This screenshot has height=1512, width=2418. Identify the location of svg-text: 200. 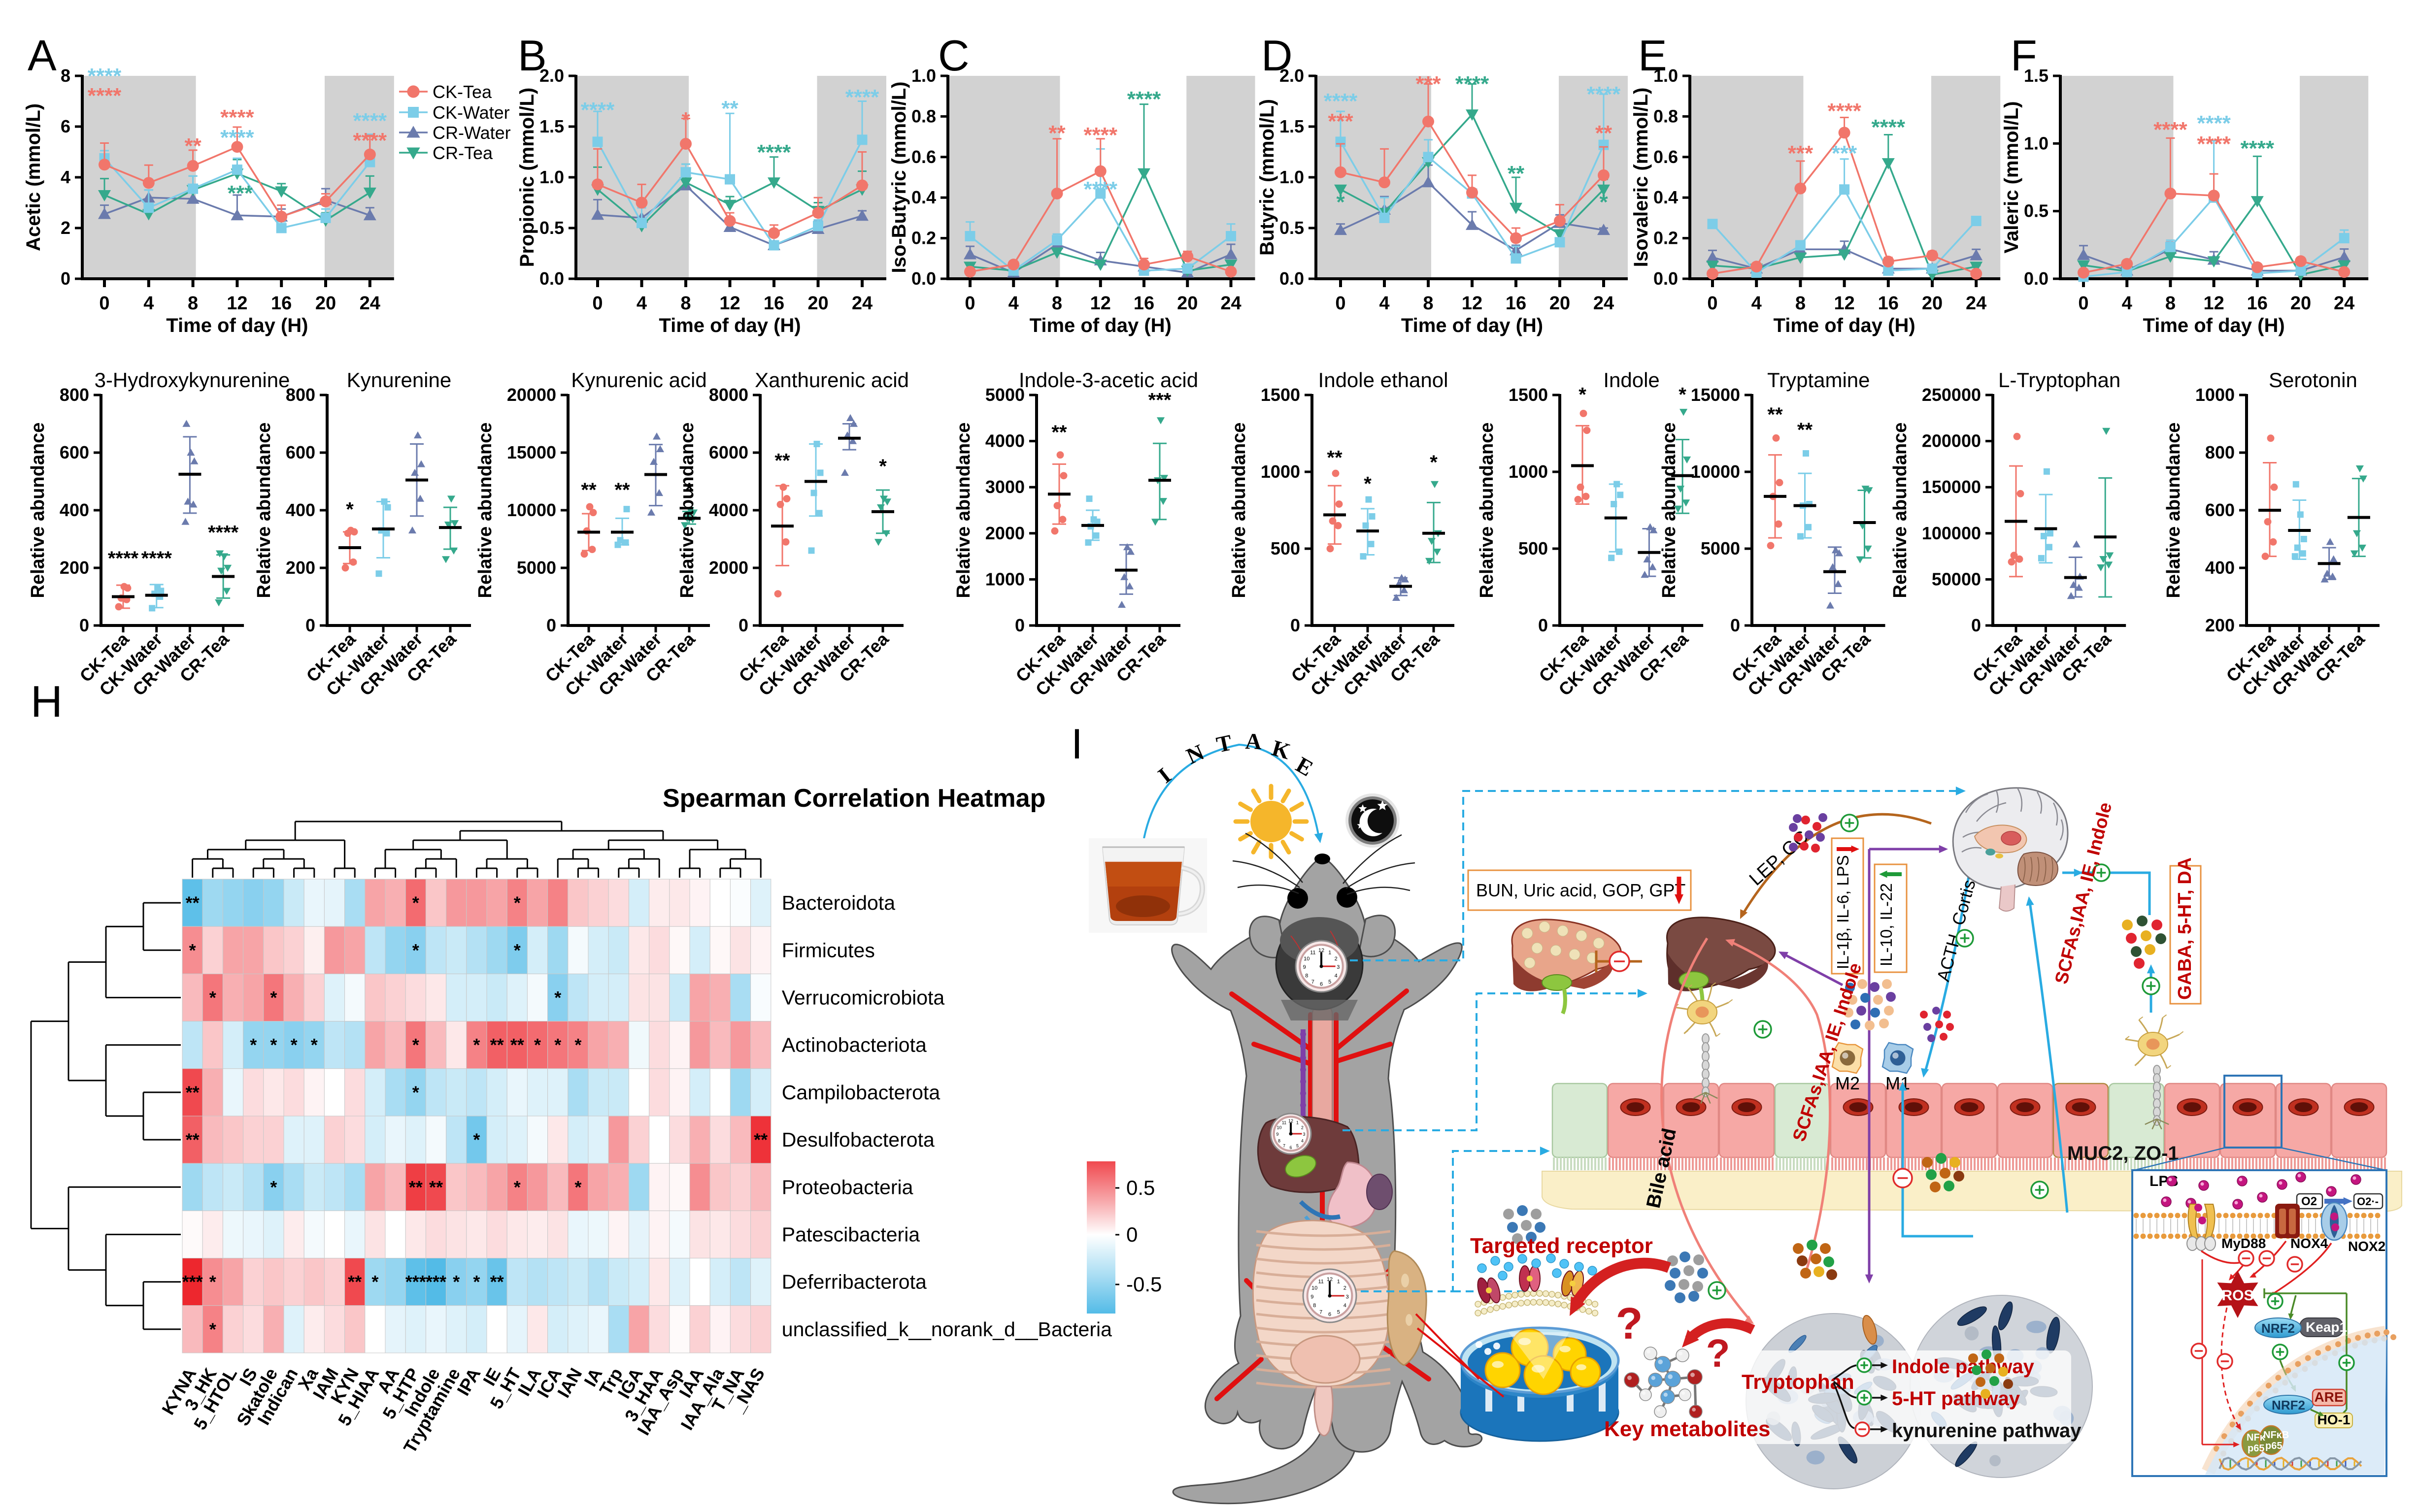
(74, 568).